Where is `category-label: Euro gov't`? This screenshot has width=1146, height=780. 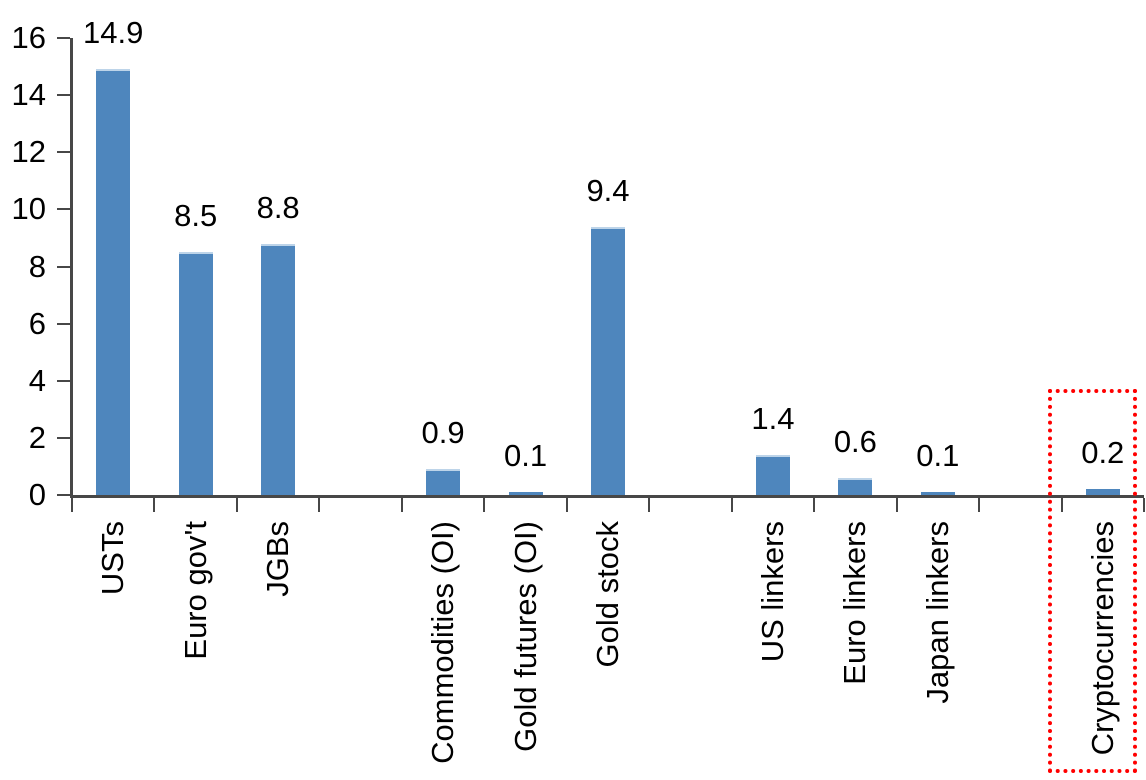
category-label: Euro gov't is located at coordinates (195, 590).